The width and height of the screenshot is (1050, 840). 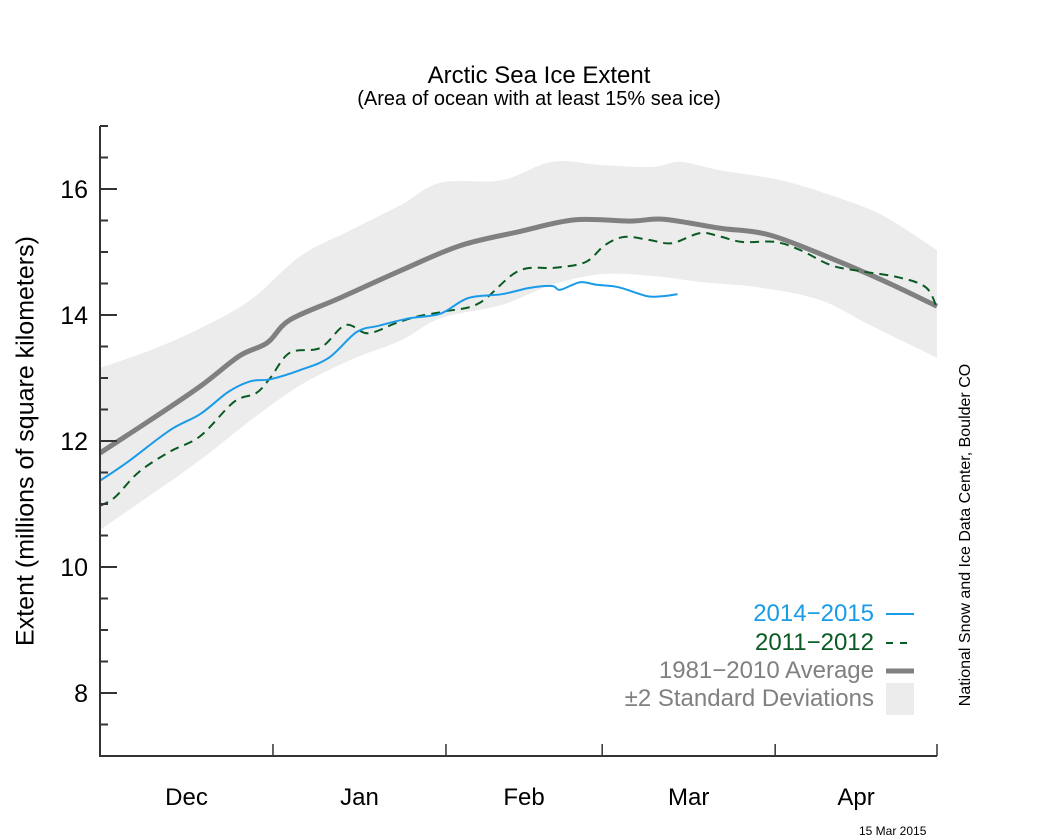 I want to click on y-tick-label: 14, so click(x=74, y=316).